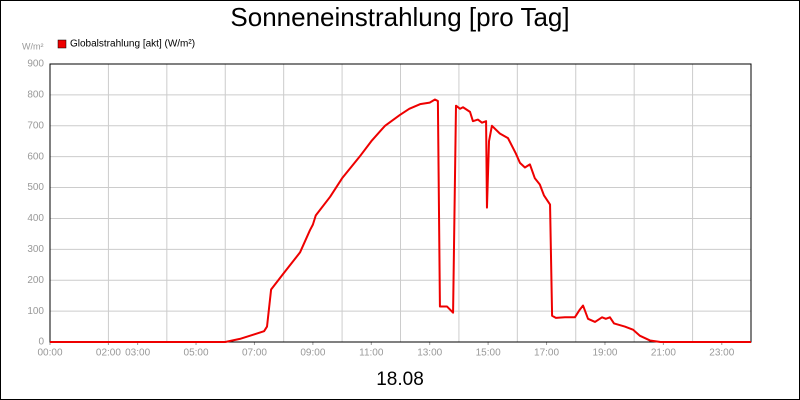 Image resolution: width=800 pixels, height=400 pixels. What do you see at coordinates (663, 353) in the screenshot?
I see `x-tick-label: 21:00` at bounding box center [663, 353].